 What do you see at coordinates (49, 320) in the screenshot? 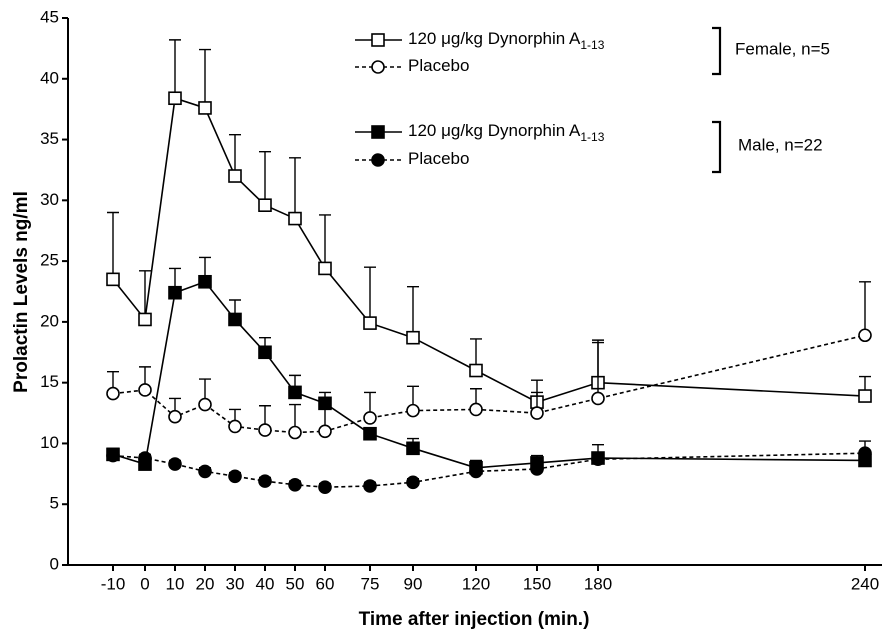
I see `y-tick-label: 20` at bounding box center [49, 320].